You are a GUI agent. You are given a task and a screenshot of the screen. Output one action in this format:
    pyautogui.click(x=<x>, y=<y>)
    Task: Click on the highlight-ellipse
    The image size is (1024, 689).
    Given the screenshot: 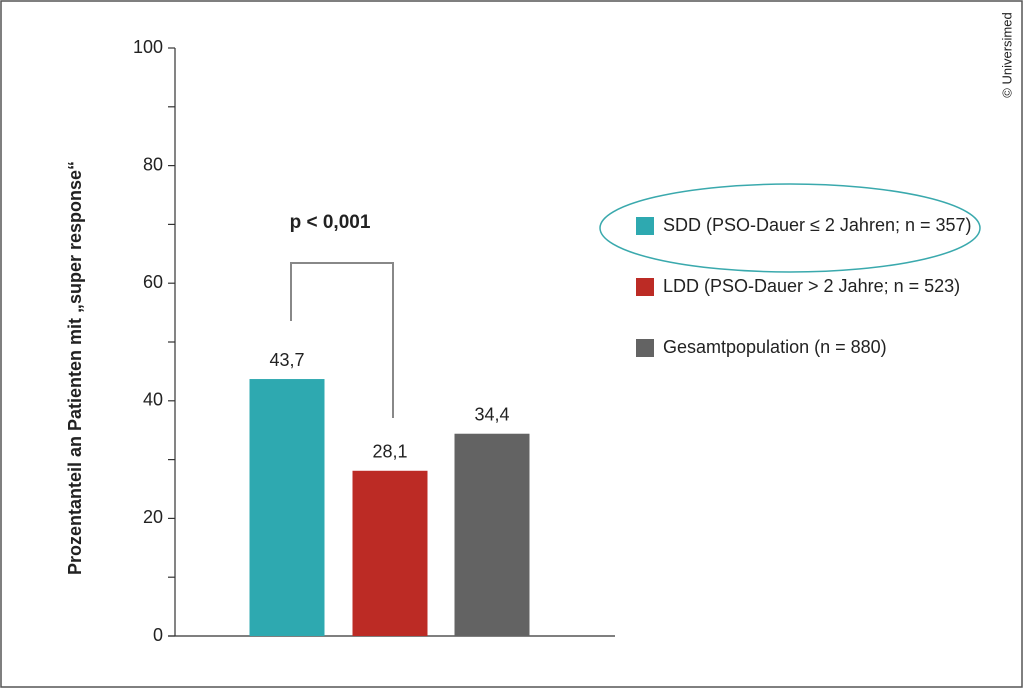 What is the action you would take?
    pyautogui.click(x=790, y=228)
    